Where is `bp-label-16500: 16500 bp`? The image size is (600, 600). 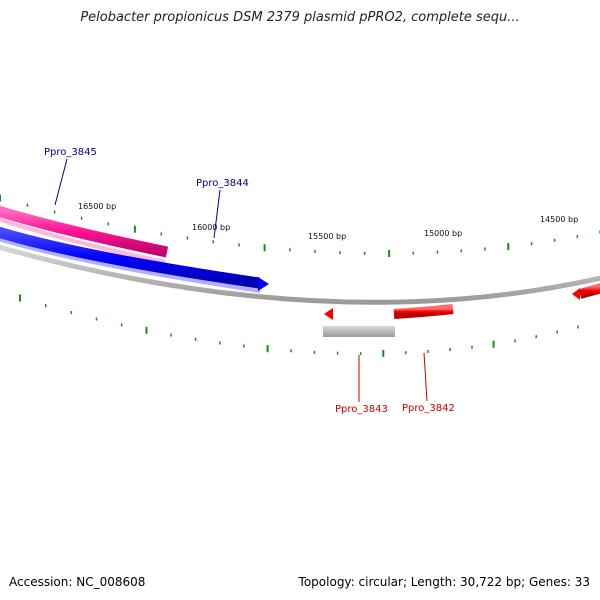
bp-label-16500: 16500 bp is located at coordinates (97, 206).